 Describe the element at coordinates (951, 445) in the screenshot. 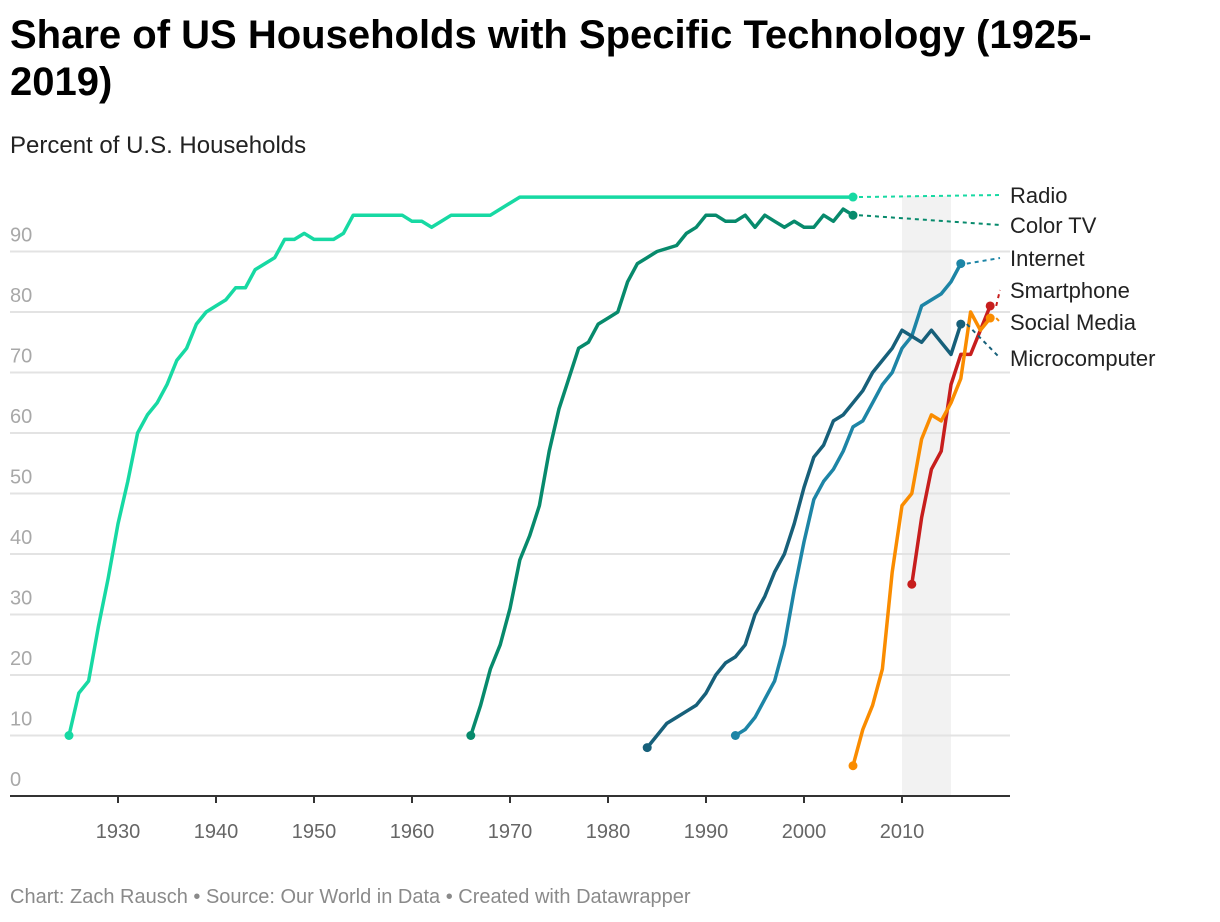

I see `series-line-smartphone` at that location.